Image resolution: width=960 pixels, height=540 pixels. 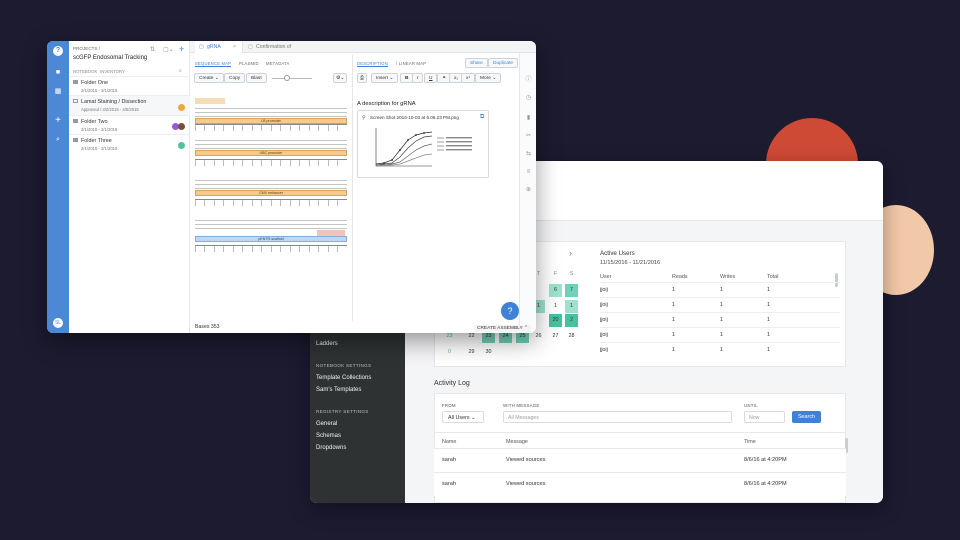 I want to click on next-week-chevron-icon: ›, so click(x=570, y=253).